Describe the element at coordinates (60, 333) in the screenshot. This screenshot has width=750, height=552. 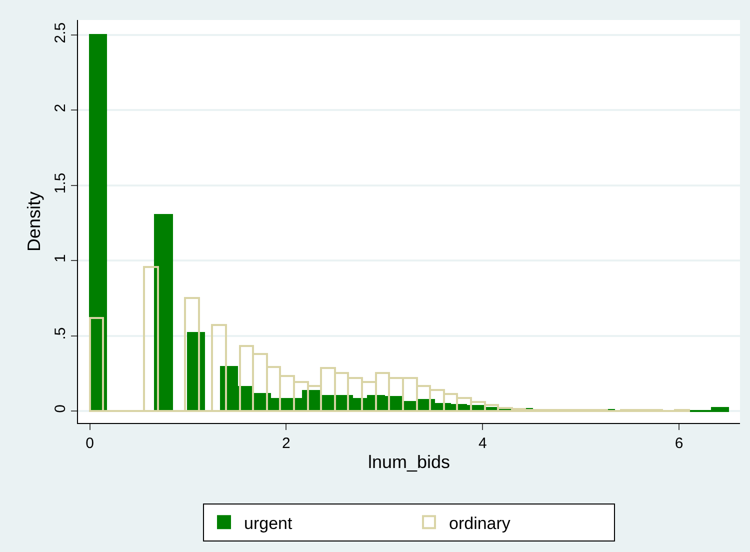
I see `y-tick-label: .5` at that location.